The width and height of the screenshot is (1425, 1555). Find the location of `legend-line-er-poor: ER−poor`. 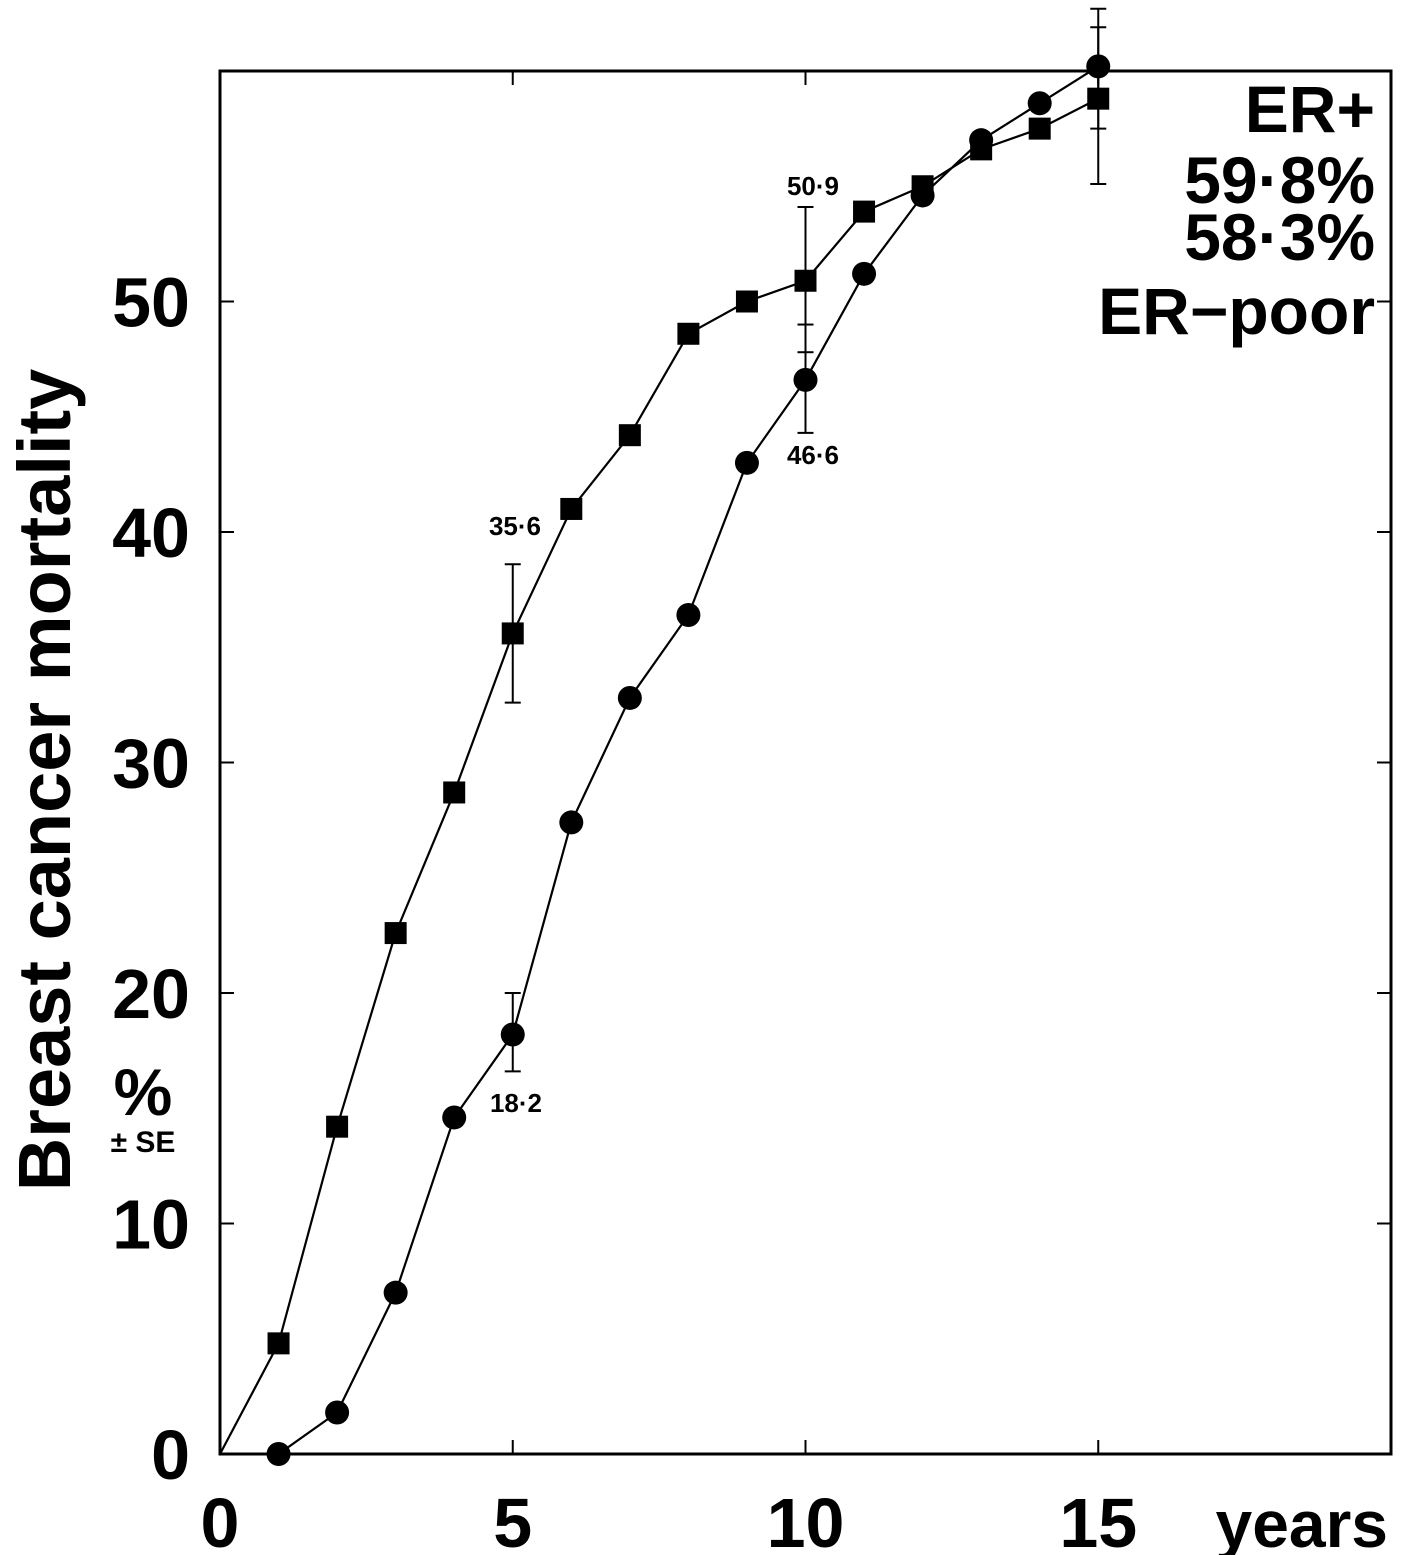

legend-line-er-poor: ER−poor is located at coordinates (1236, 311).